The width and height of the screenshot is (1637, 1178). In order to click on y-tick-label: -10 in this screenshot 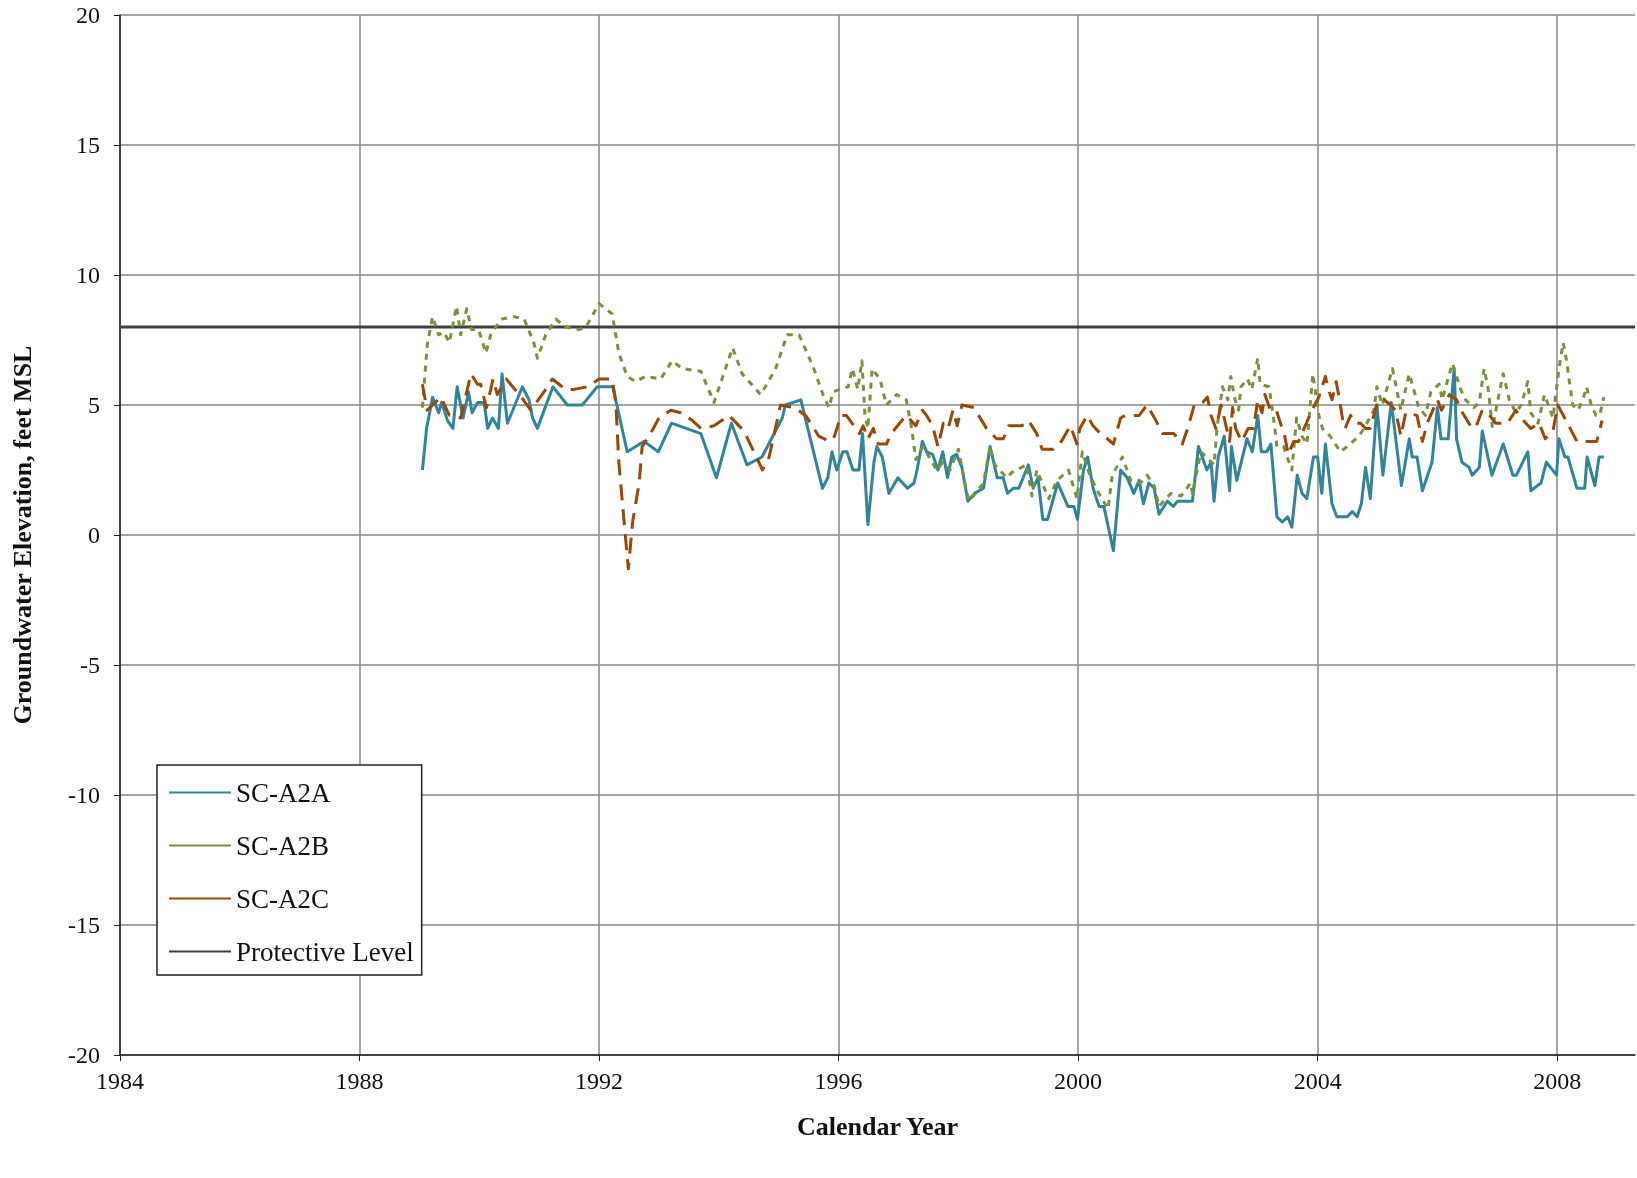, I will do `click(84, 795)`.